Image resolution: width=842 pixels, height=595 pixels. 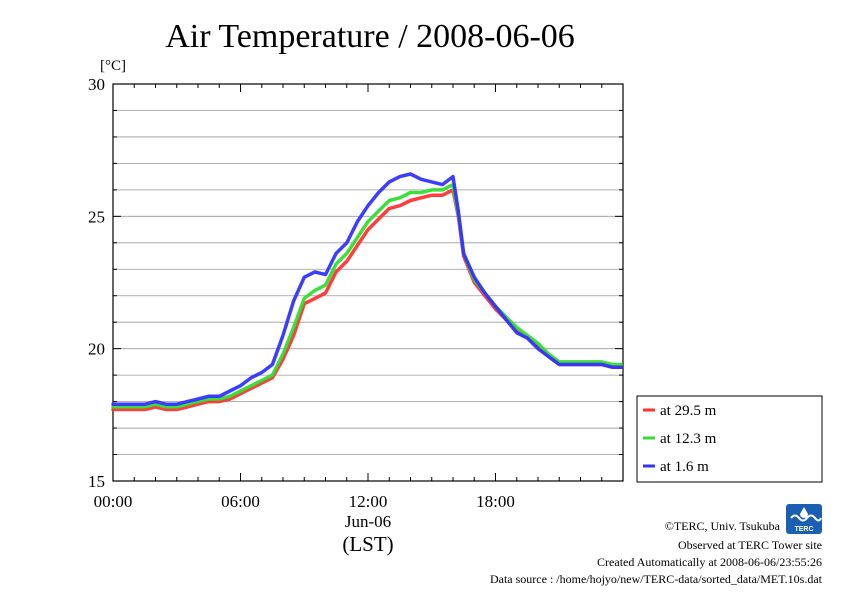 What do you see at coordinates (370, 36) in the screenshot?
I see `chart-title: Air Temperature / 2008-06-06` at bounding box center [370, 36].